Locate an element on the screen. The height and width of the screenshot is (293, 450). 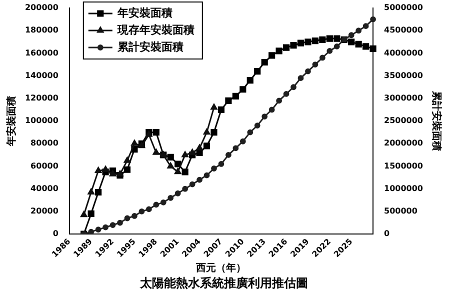
y2-tick-label: 4500000 is located at coordinates (404, 30).